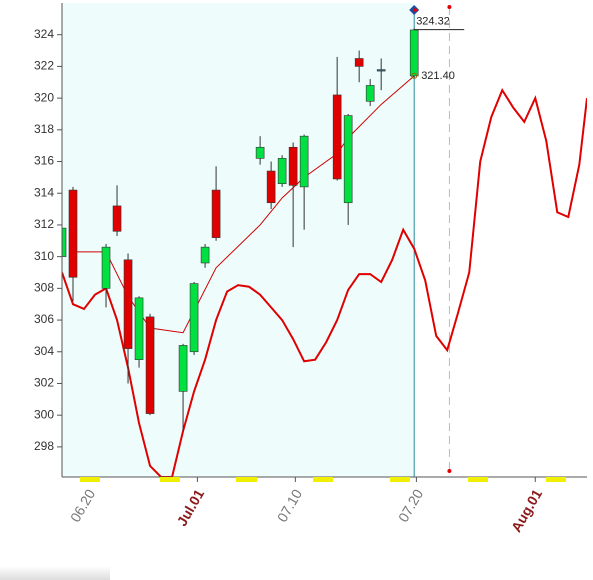 This screenshot has width=593, height=580. What do you see at coordinates (190, 507) in the screenshot?
I see `x-tick-label: Jul.01` at bounding box center [190, 507].